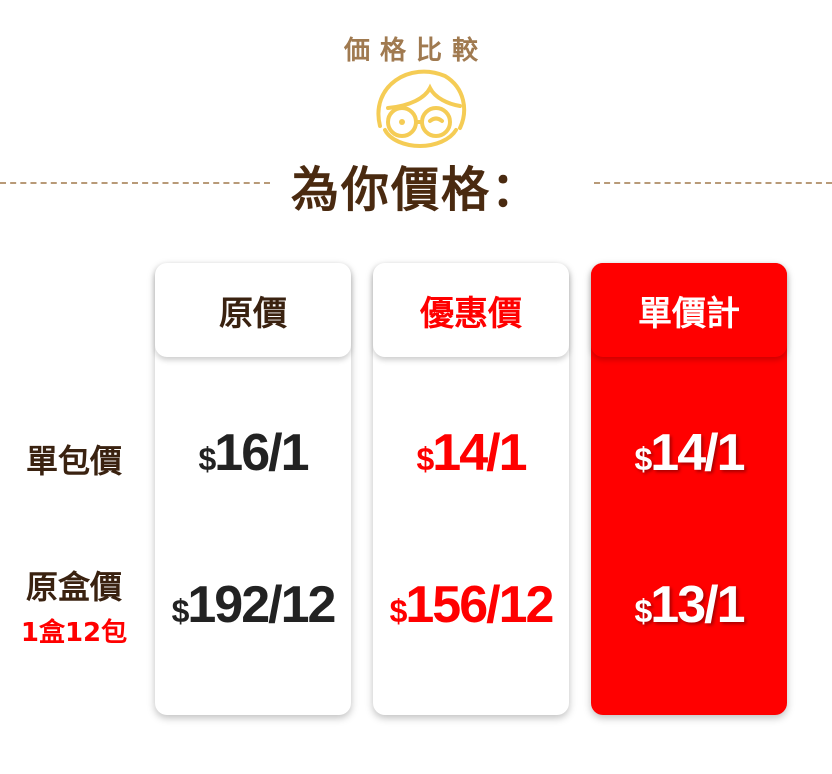  I want to click on column-discount: 優惠價 $14/1 $156/12, so click(471, 489).